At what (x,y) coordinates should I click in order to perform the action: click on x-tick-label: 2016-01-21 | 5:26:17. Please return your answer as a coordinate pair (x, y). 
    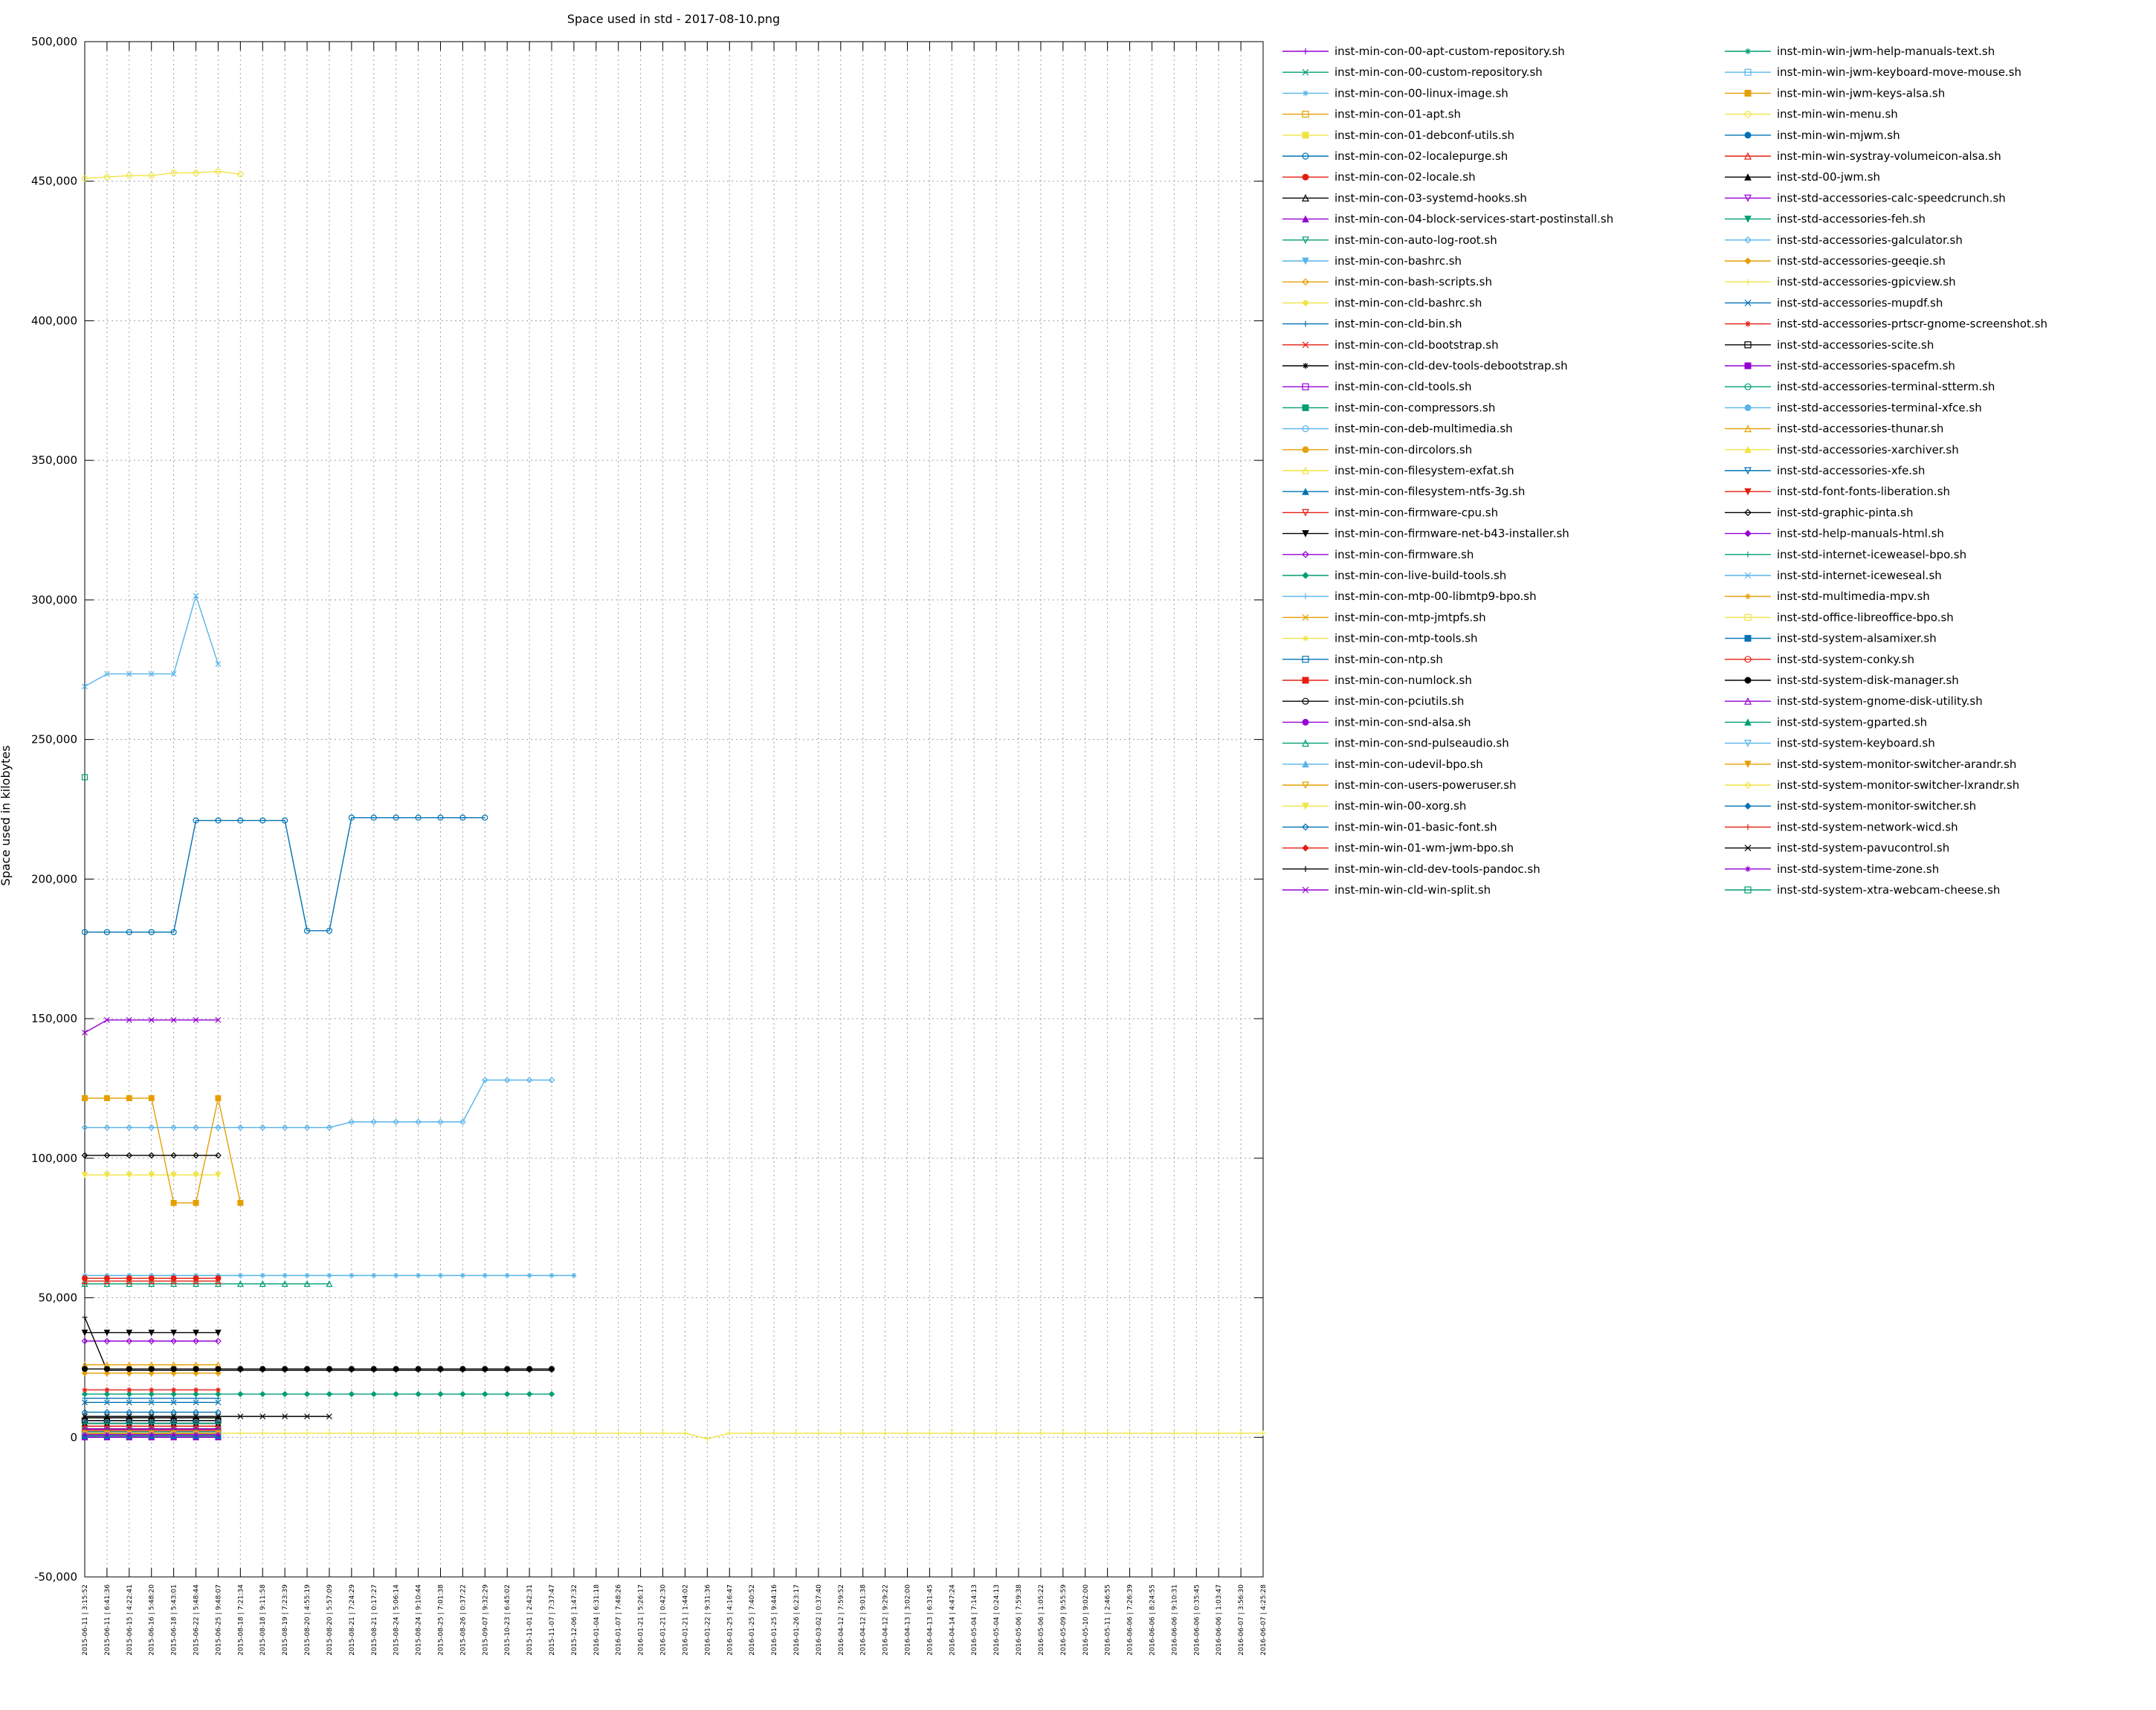
    Looking at the image, I should click on (641, 1620).